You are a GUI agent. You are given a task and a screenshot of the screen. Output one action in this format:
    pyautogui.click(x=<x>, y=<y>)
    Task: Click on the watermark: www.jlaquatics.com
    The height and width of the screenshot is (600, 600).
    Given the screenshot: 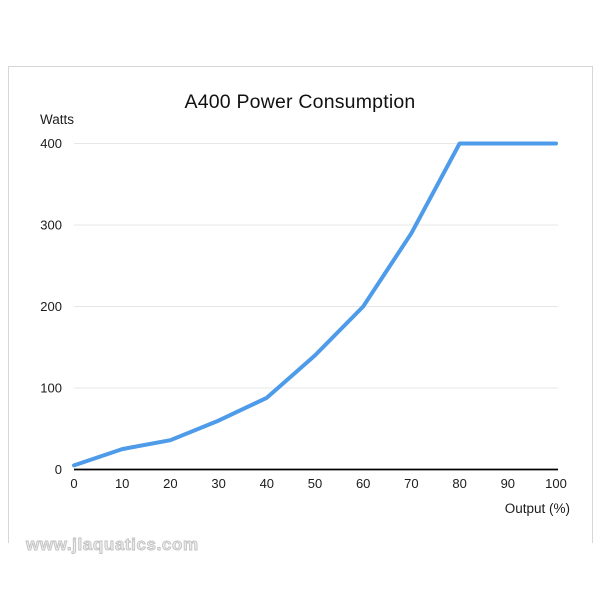 What is the action you would take?
    pyautogui.click(x=112, y=545)
    